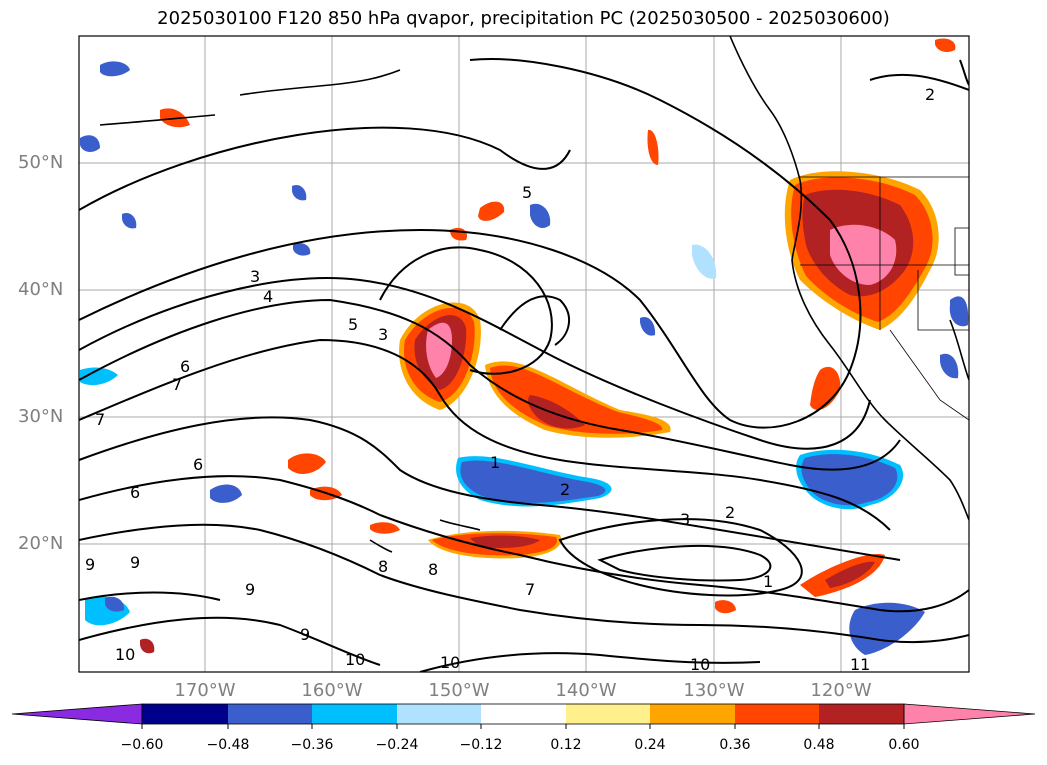 The height and width of the screenshot is (765, 1047). I want to click on contour-label: 4, so click(268, 296).